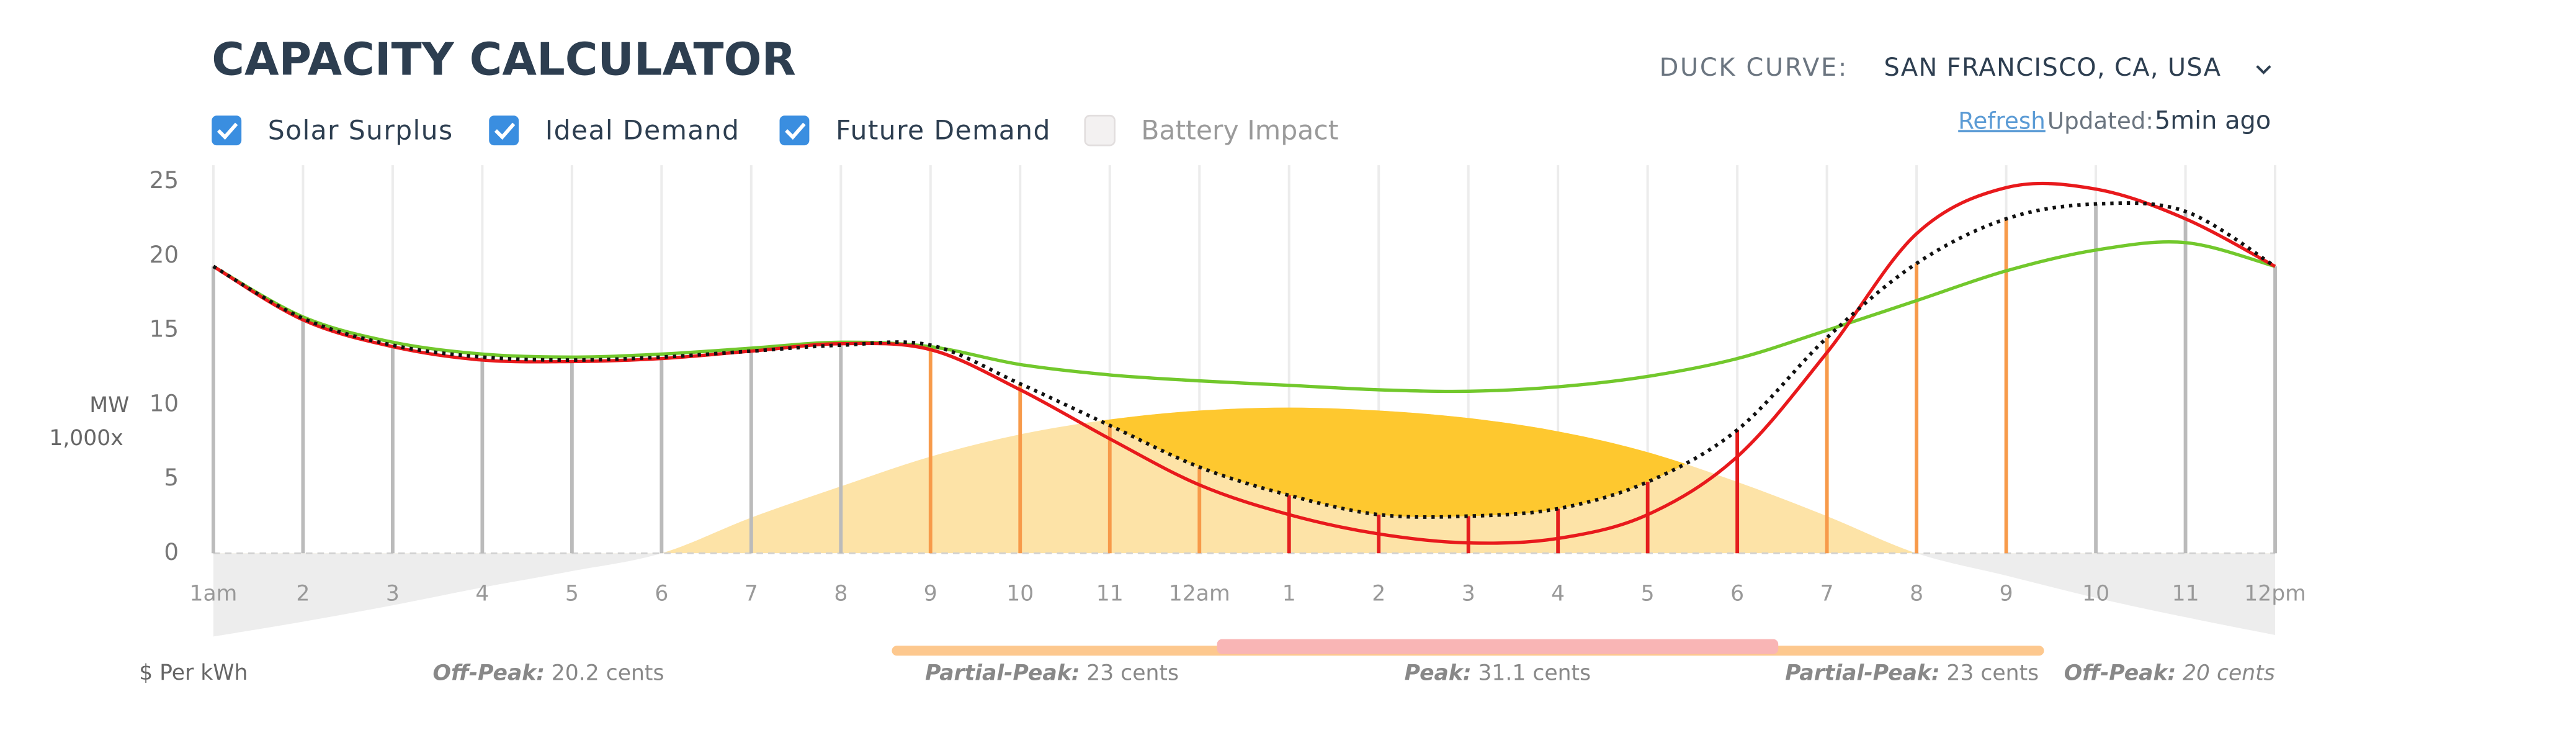 The width and height of the screenshot is (2576, 730). Describe the element at coordinates (1438, 672) in the screenshot. I see `period-name: Peak:` at that location.